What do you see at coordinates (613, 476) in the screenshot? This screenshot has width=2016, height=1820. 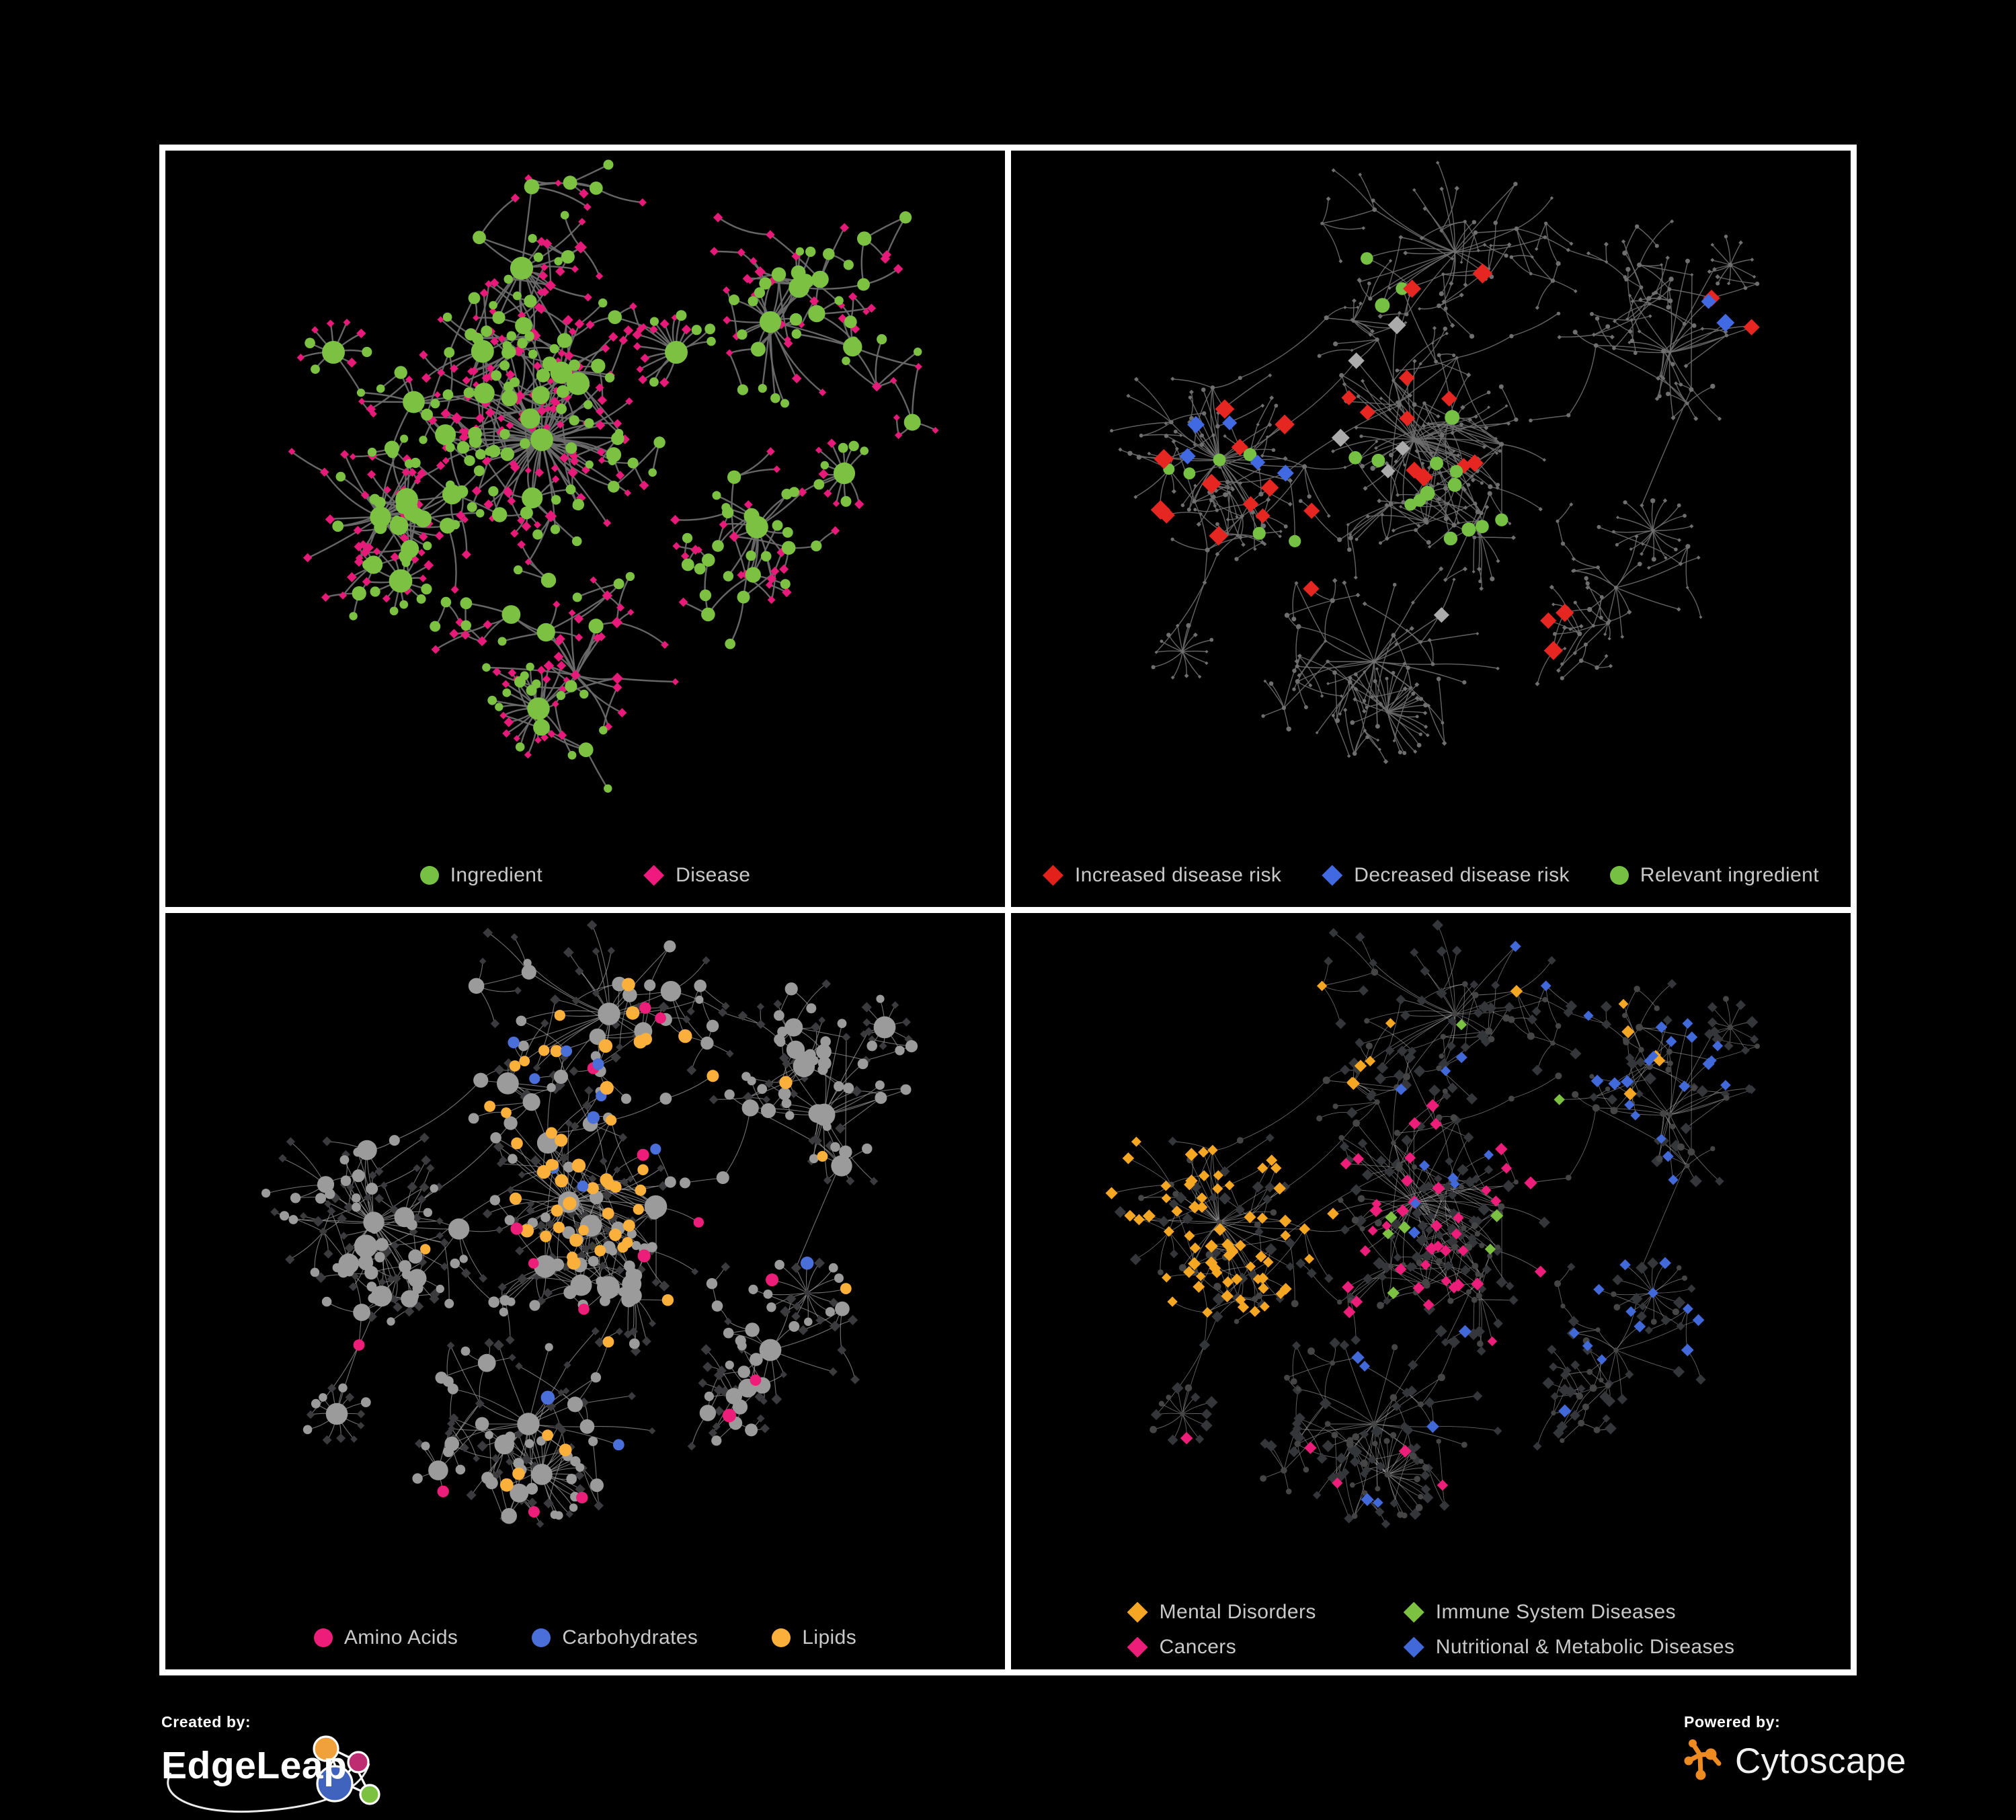 I see `ingredient-disease-network-graph` at bounding box center [613, 476].